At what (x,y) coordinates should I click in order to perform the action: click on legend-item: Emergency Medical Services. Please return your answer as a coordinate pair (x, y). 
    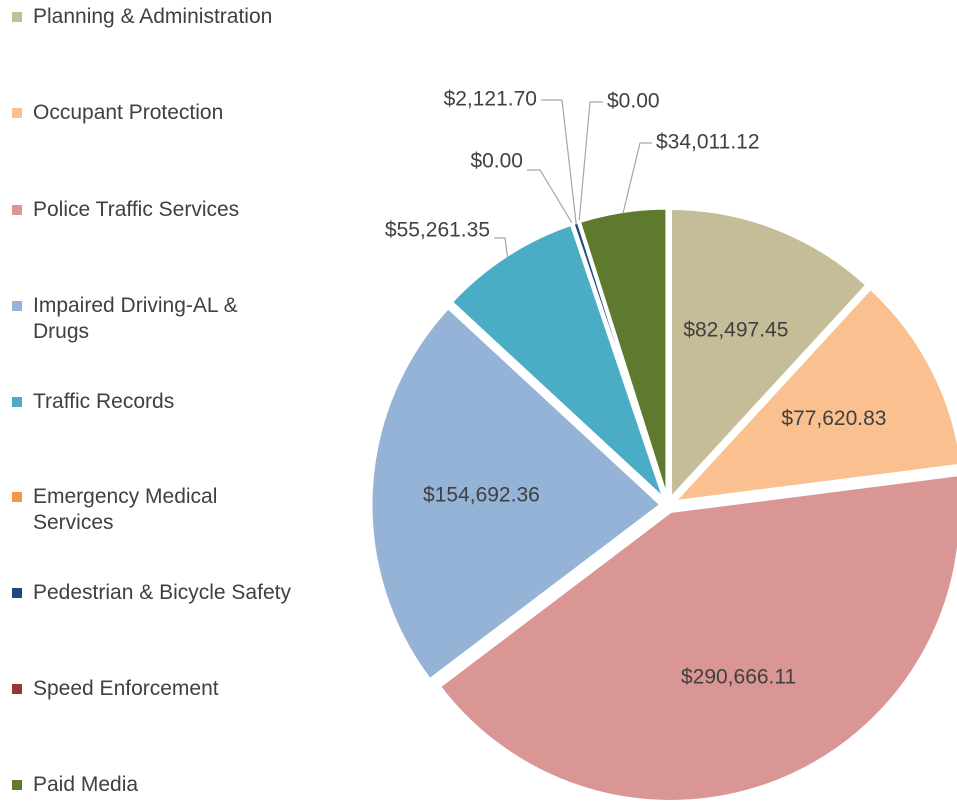
    Looking at the image, I should click on (137, 510).